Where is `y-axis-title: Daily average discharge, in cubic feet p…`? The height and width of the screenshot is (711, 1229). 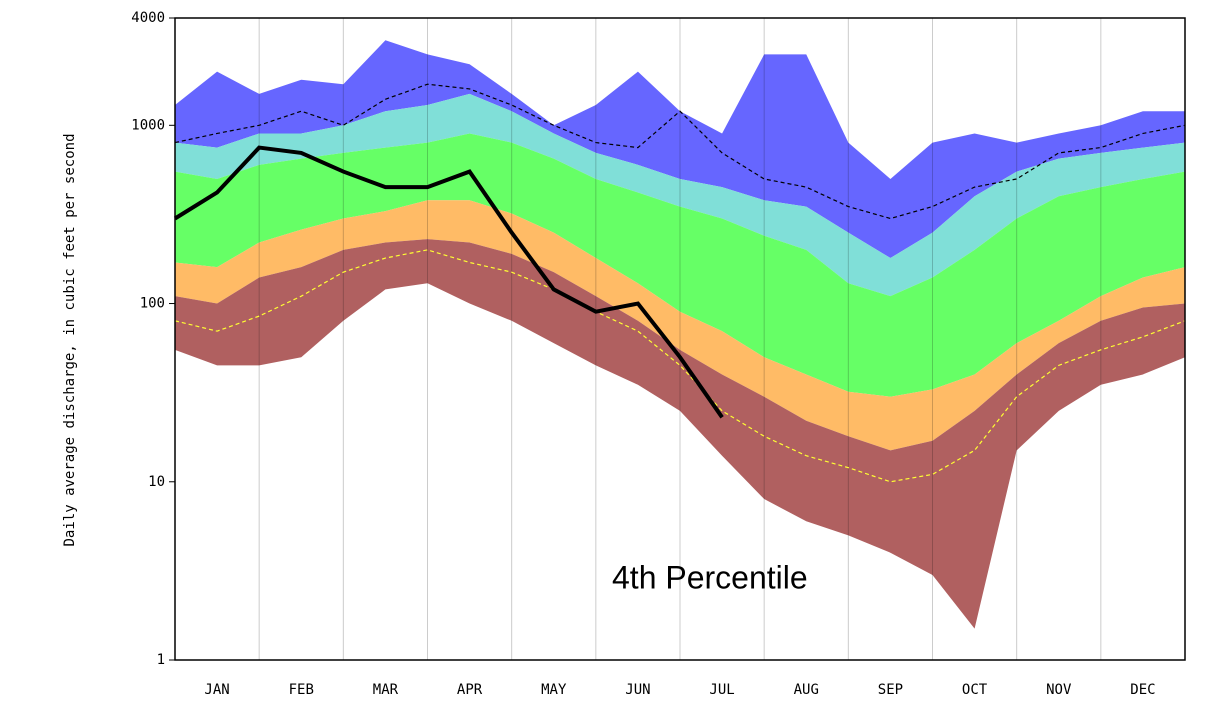 y-axis-title: Daily average discharge, in cubic feet p… is located at coordinates (70, 339).